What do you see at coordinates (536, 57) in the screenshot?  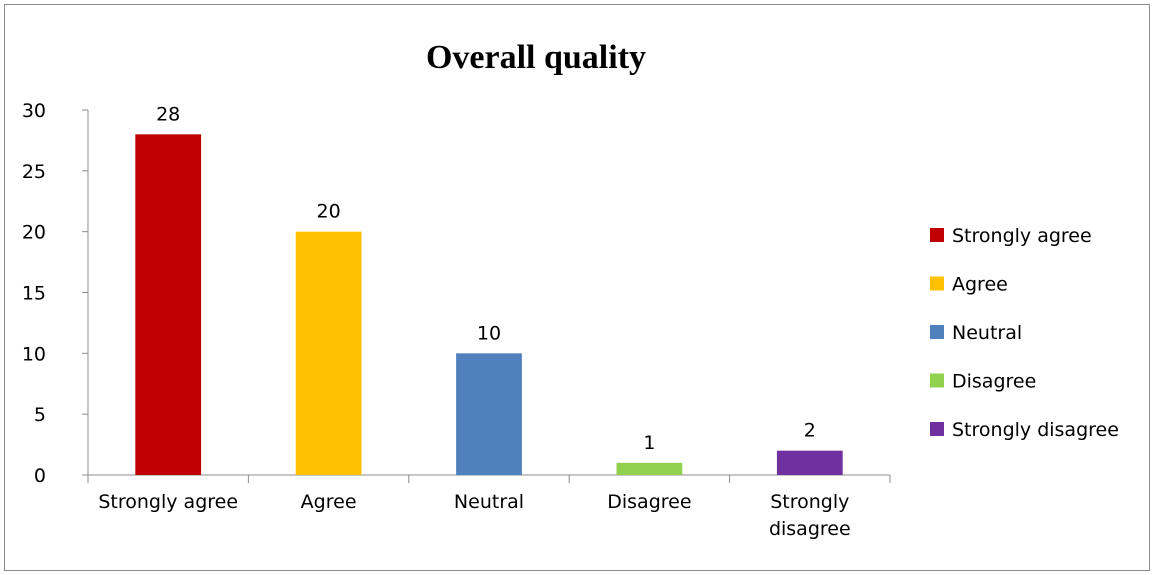 I see `chart-title: Overall quality` at bounding box center [536, 57].